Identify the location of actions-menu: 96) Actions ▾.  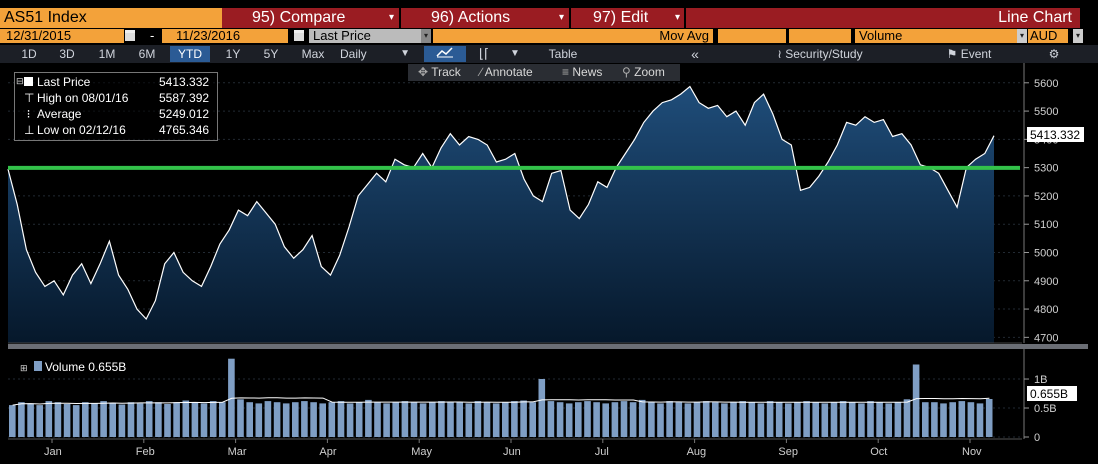
(485, 18).